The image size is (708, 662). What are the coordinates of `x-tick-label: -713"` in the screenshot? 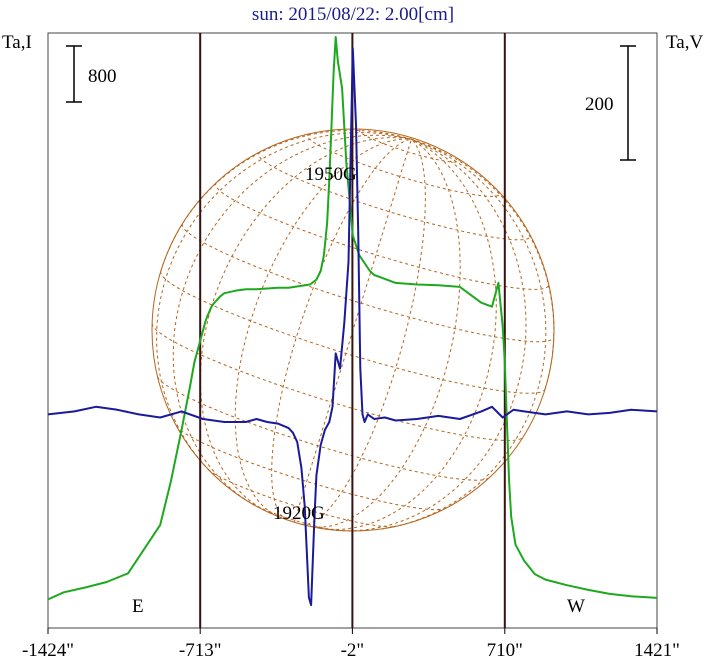 It's located at (200, 650).